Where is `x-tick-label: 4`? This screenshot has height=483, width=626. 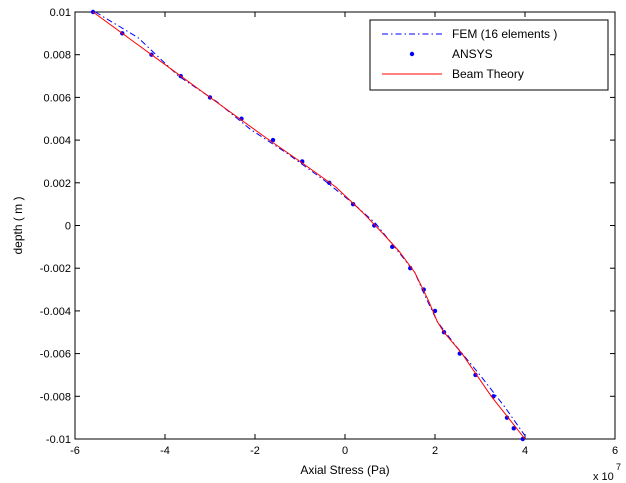 x-tick-label: 4 is located at coordinates (525, 451).